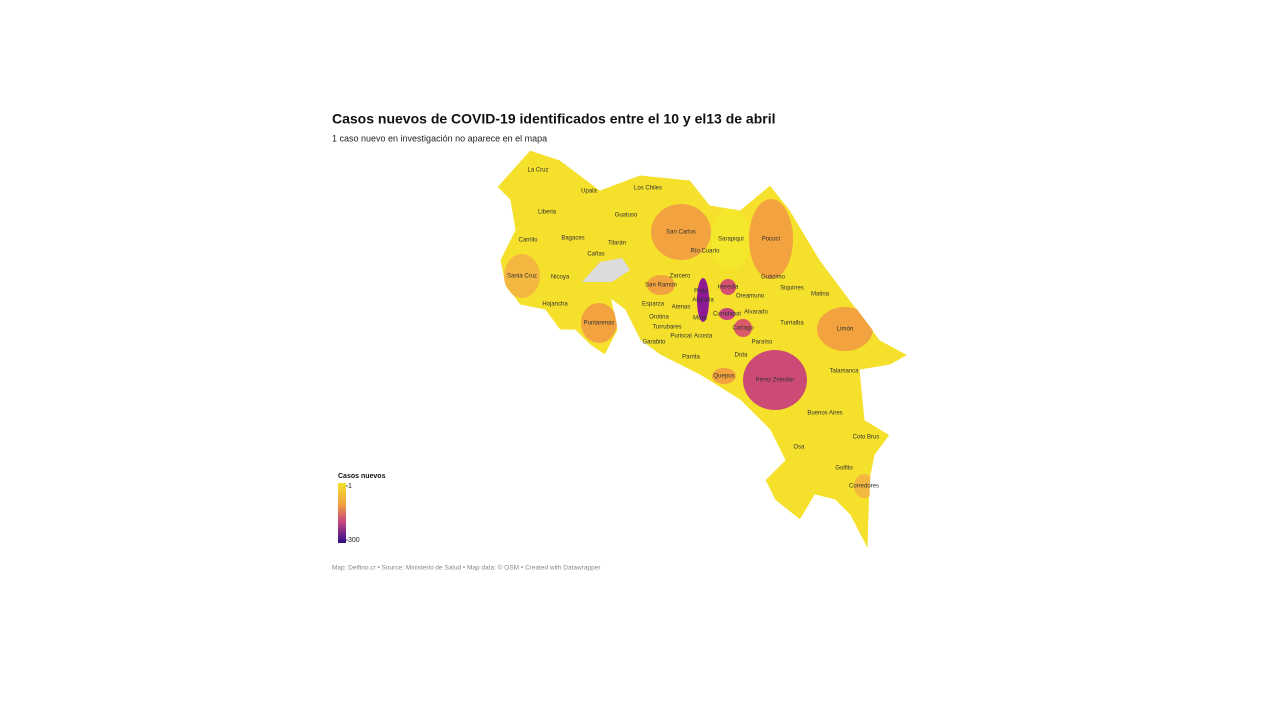  I want to click on region-label: Cartago, so click(743, 329).